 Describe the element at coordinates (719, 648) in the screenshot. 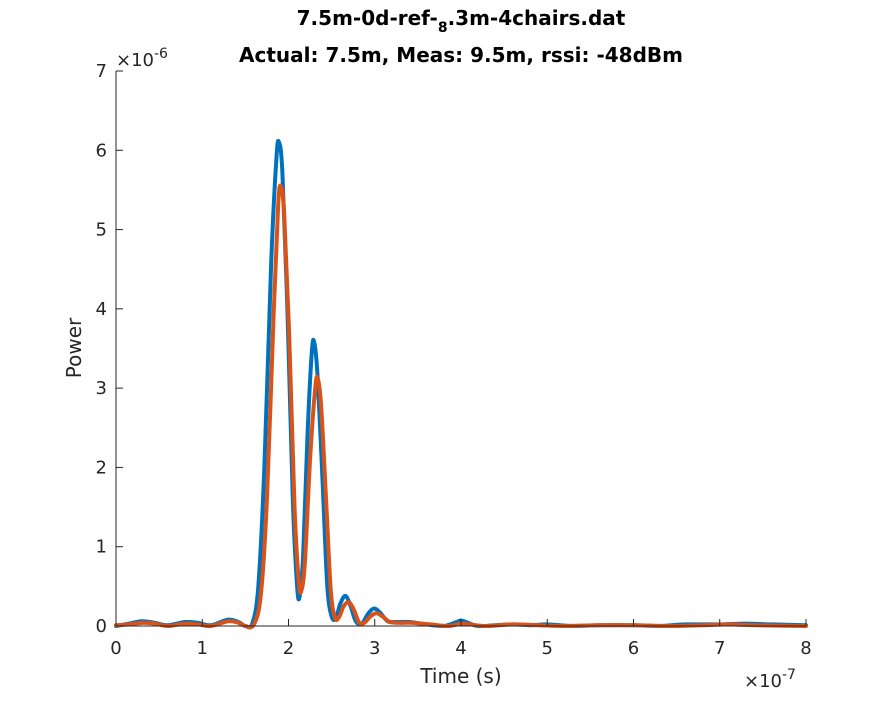

I see `x-tick-label: 7` at that location.